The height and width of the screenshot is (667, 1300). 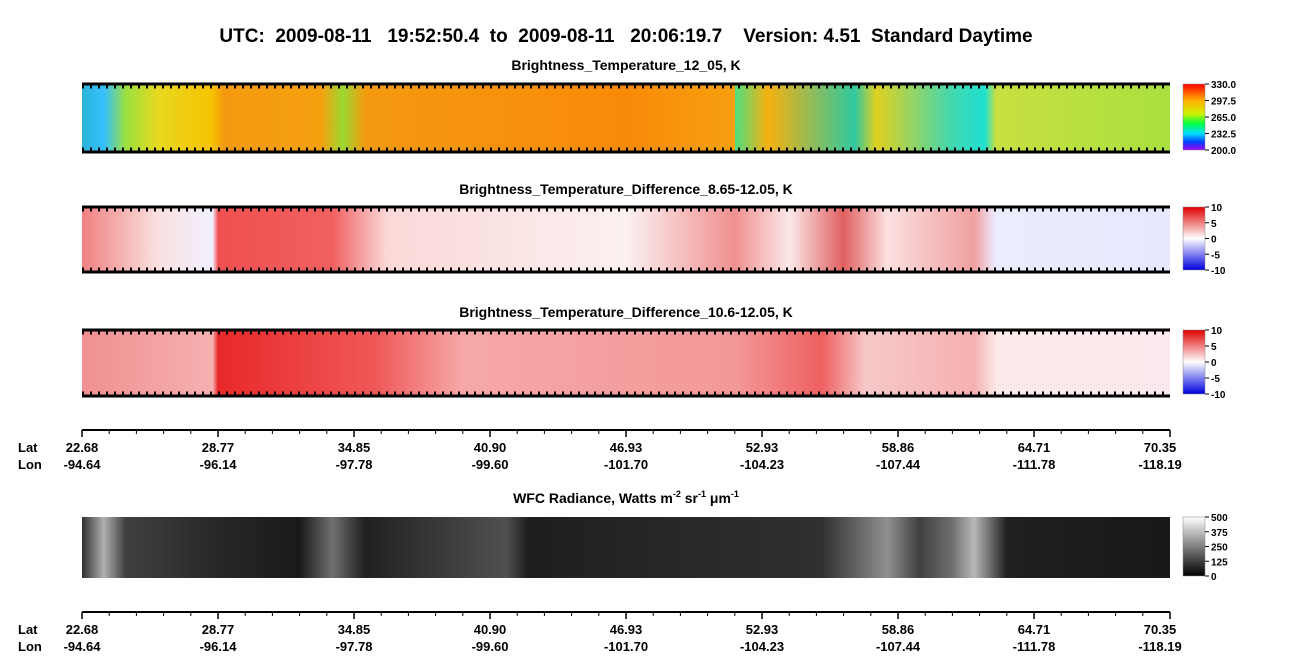 I want to click on colorbar-label: 500, so click(x=1219, y=518).